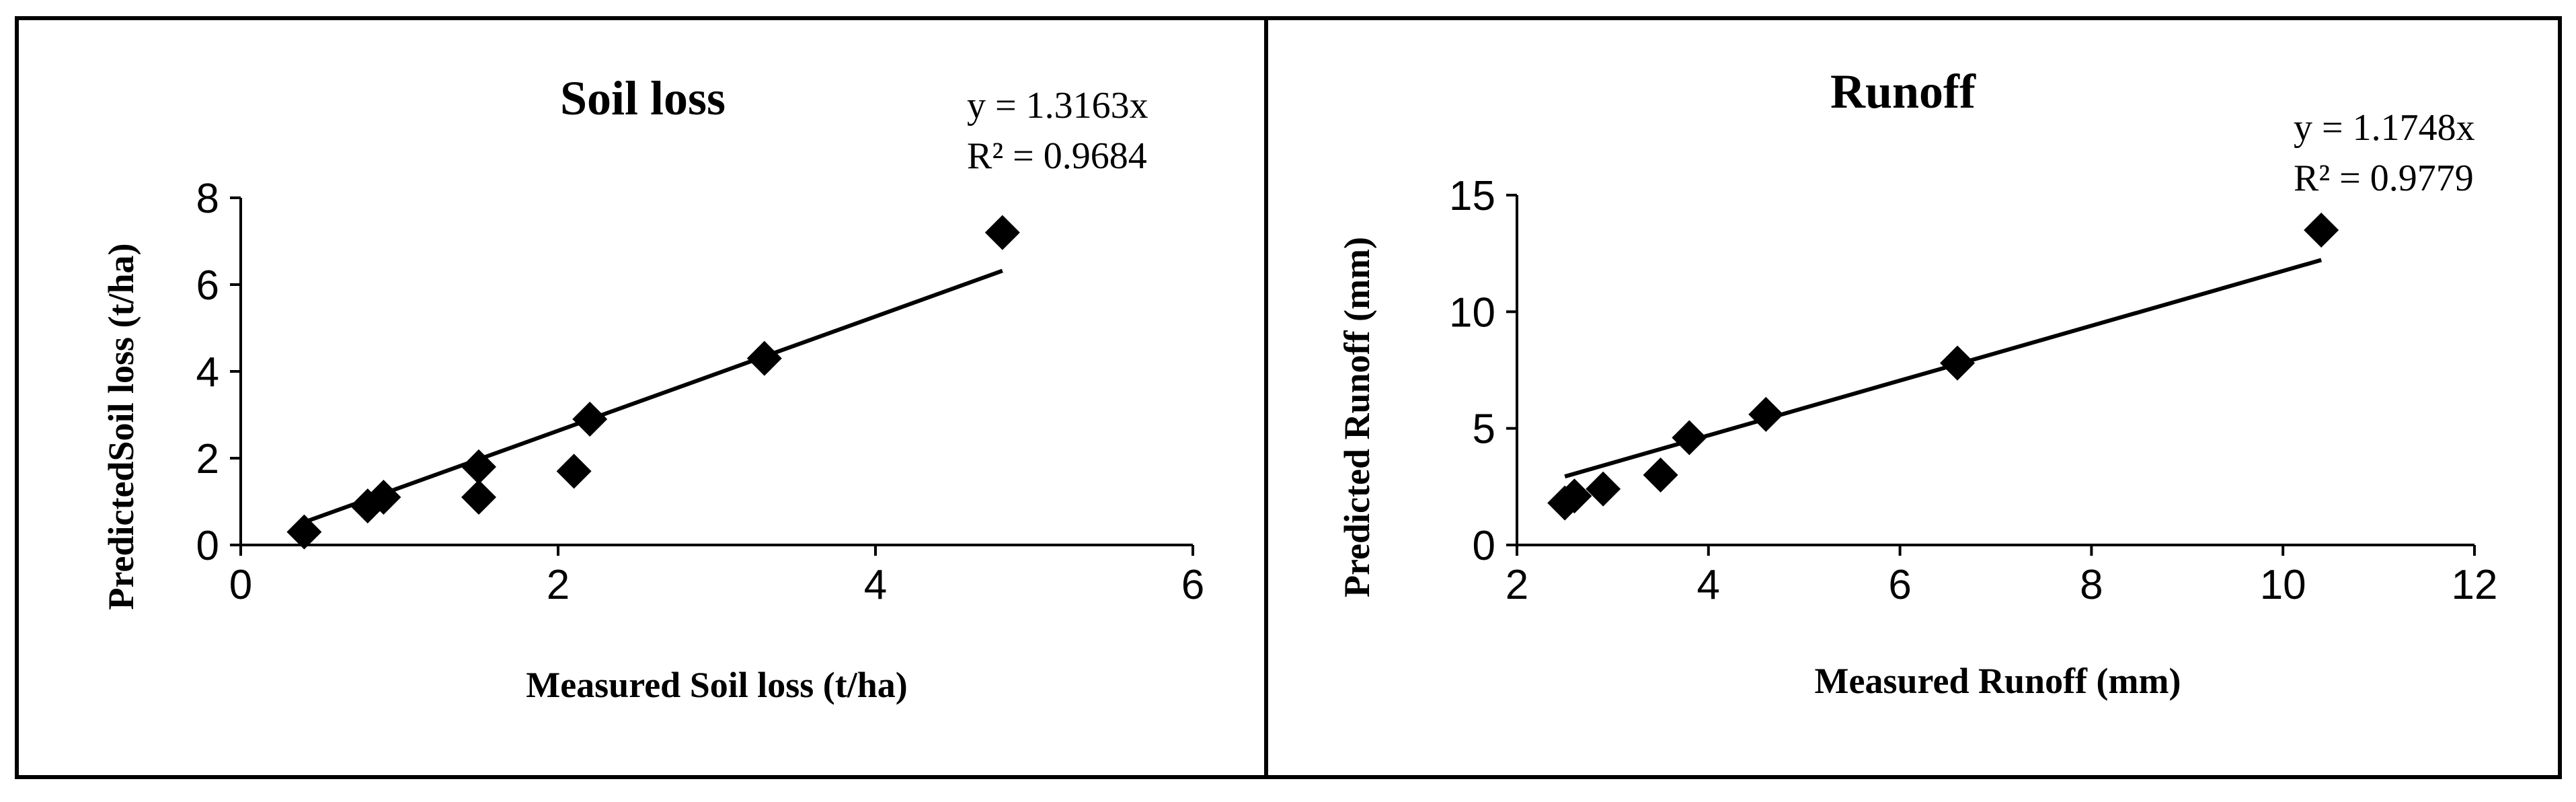 This screenshot has width=2576, height=802. Describe the element at coordinates (1903, 91) in the screenshot. I see `chart-title: Runoff` at that location.